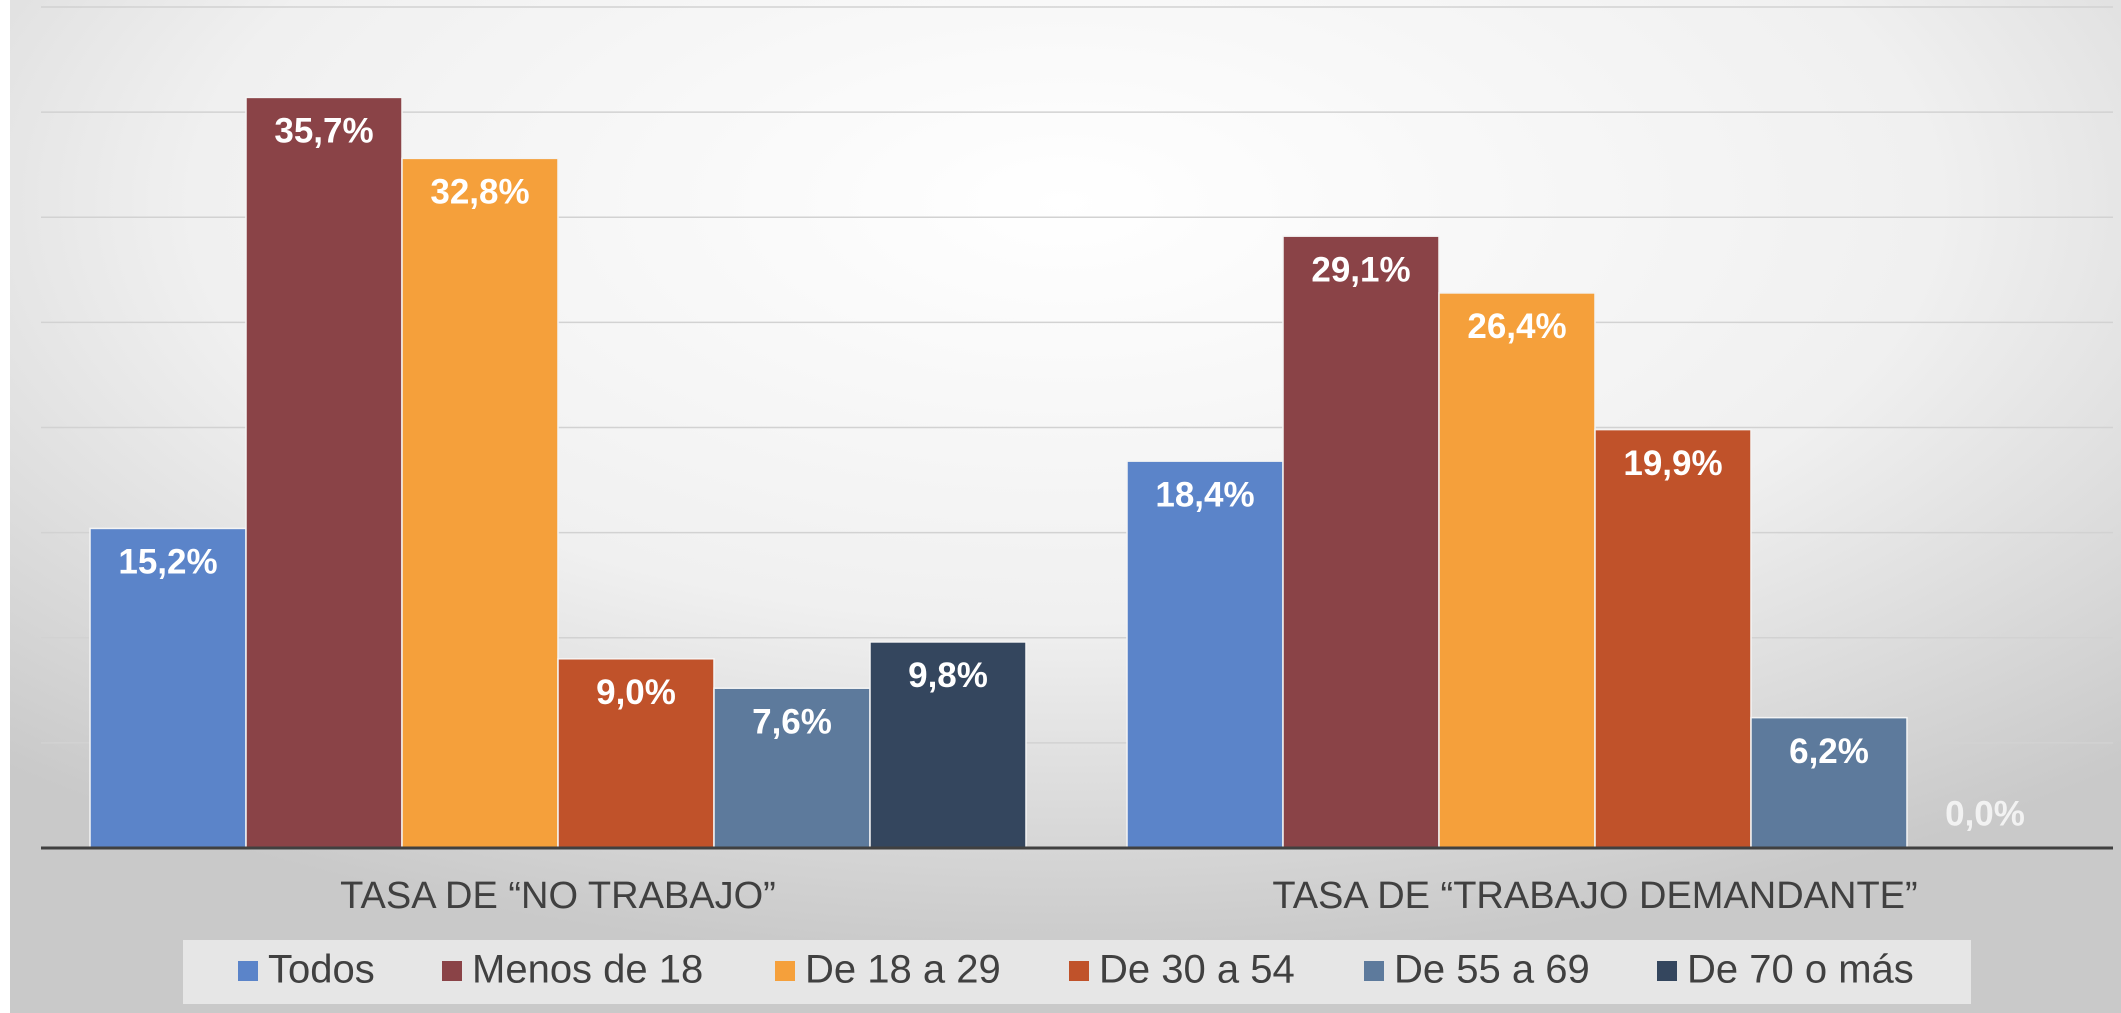 The height and width of the screenshot is (1013, 2121). Describe the element at coordinates (903, 970) in the screenshot. I see `legend-label: De 18 a 29` at that location.